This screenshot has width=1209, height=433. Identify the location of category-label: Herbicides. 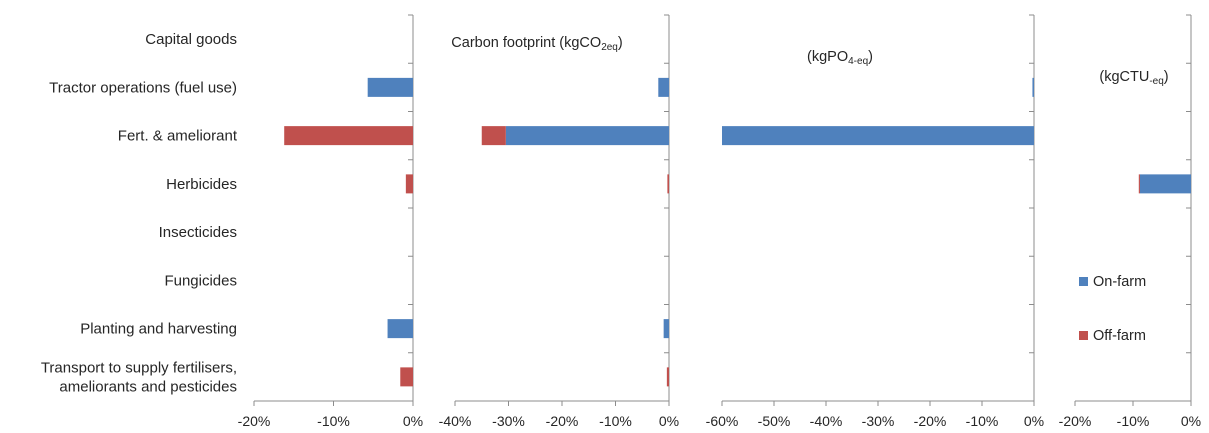
(201, 184).